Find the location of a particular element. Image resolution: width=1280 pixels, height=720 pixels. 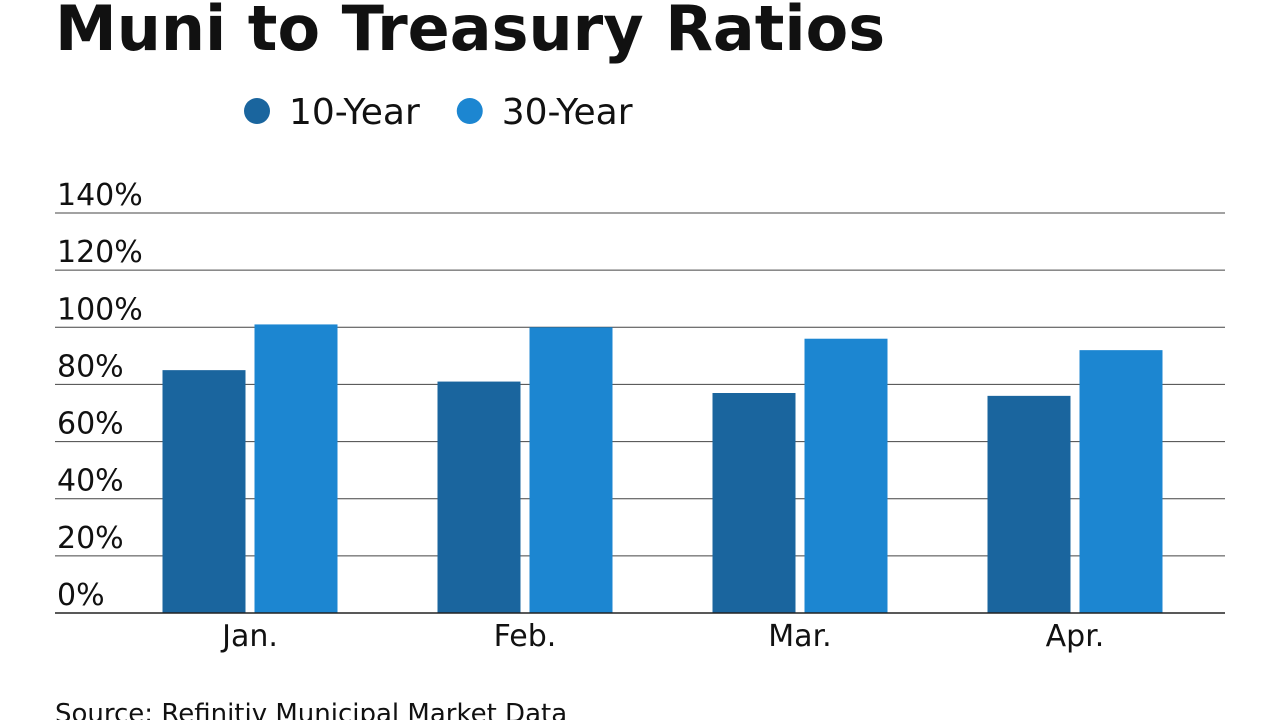

legend-label: 10-Year is located at coordinates (354, 112).